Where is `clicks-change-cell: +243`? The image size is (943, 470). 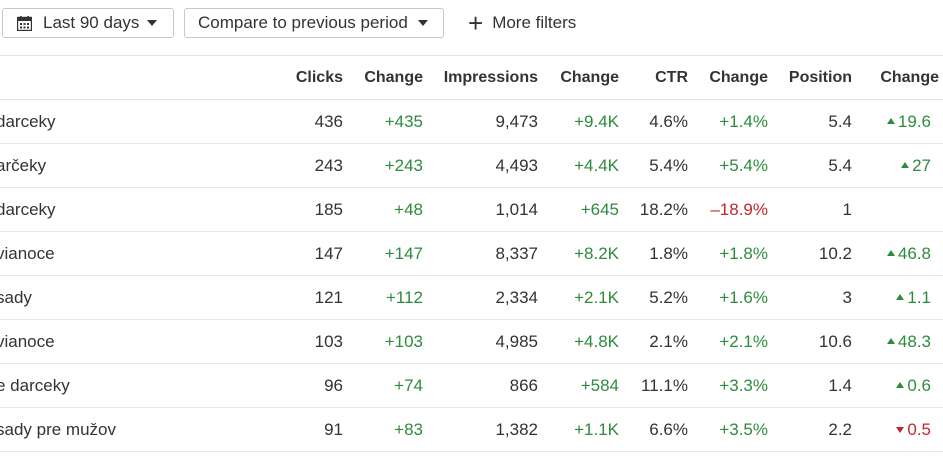 clicks-change-cell: +243 is located at coordinates (383, 165).